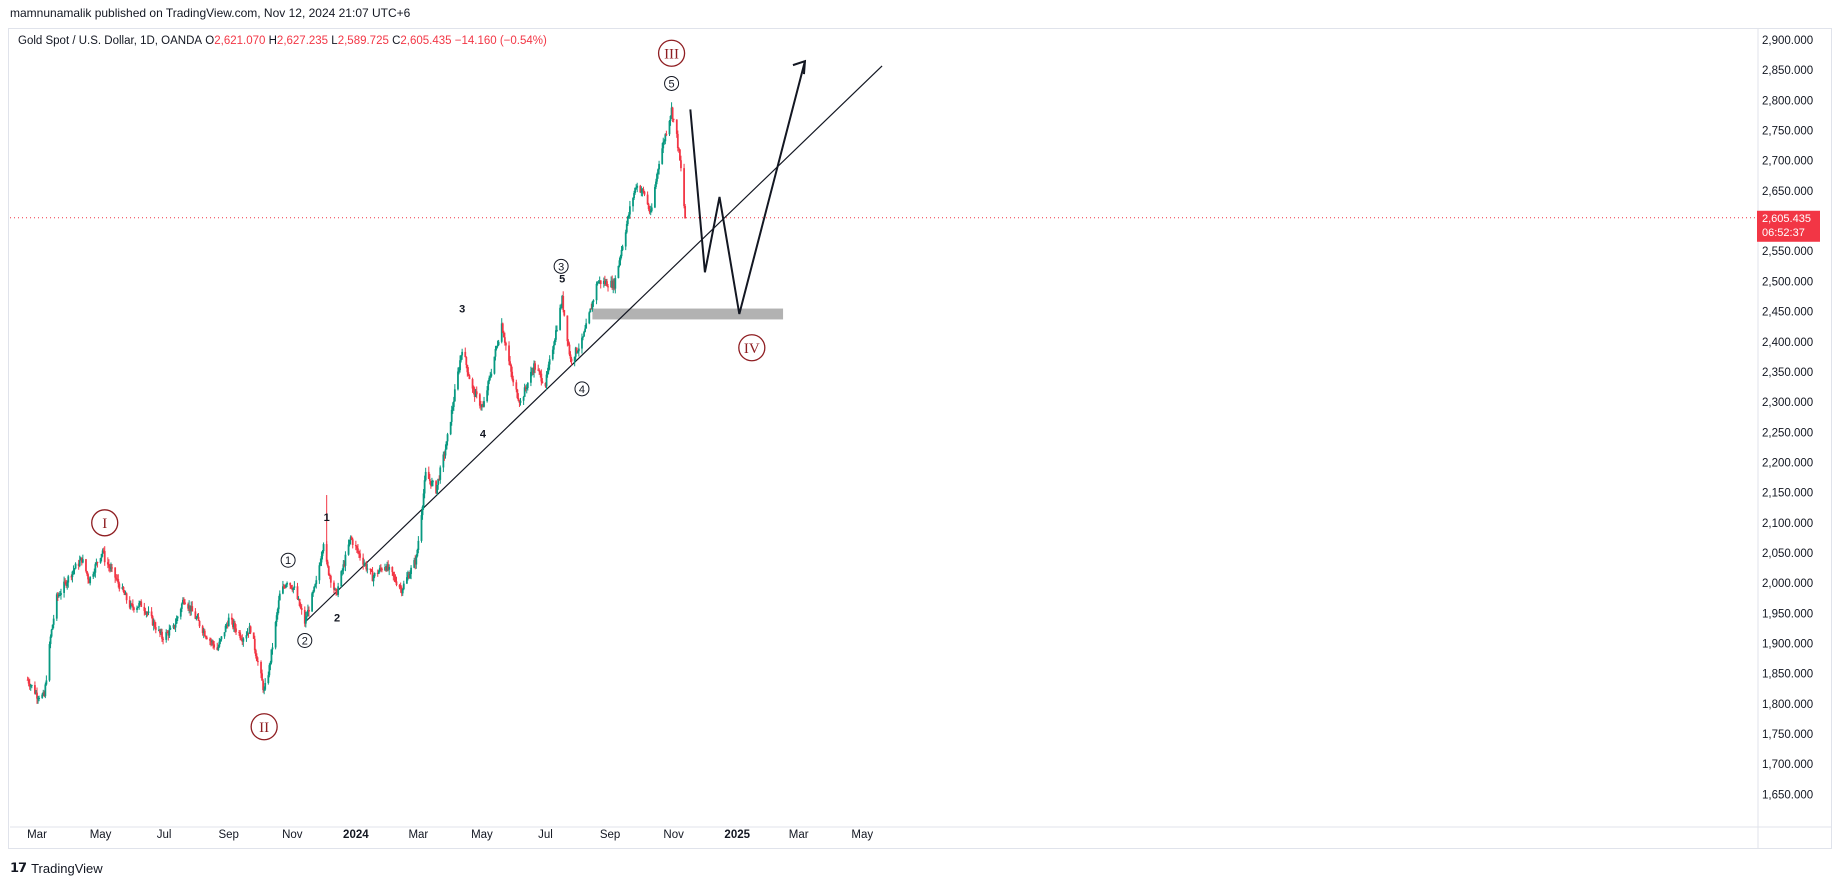 The width and height of the screenshot is (1835, 883). I want to click on wave-degree-label: I, so click(105, 523).